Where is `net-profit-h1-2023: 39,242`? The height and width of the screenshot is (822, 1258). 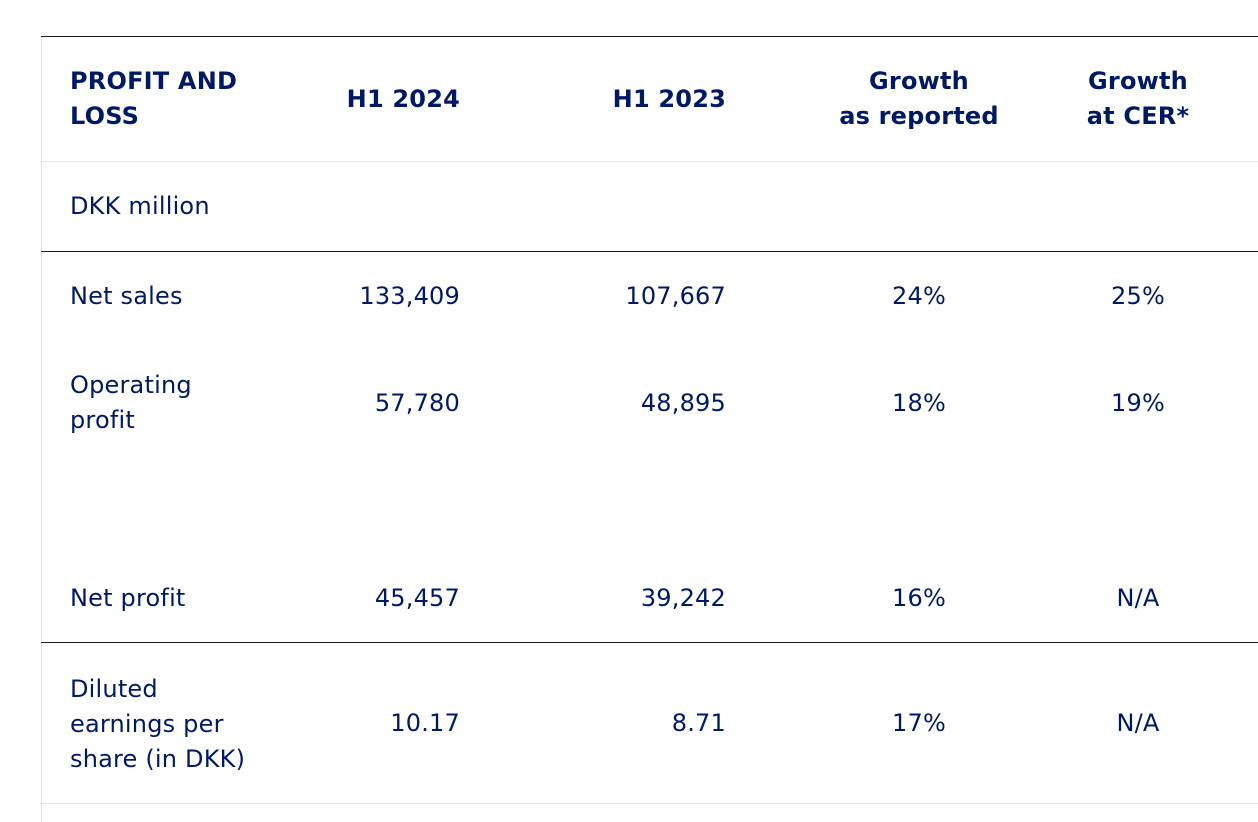
net-profit-h1-2023: 39,242 is located at coordinates (683, 598).